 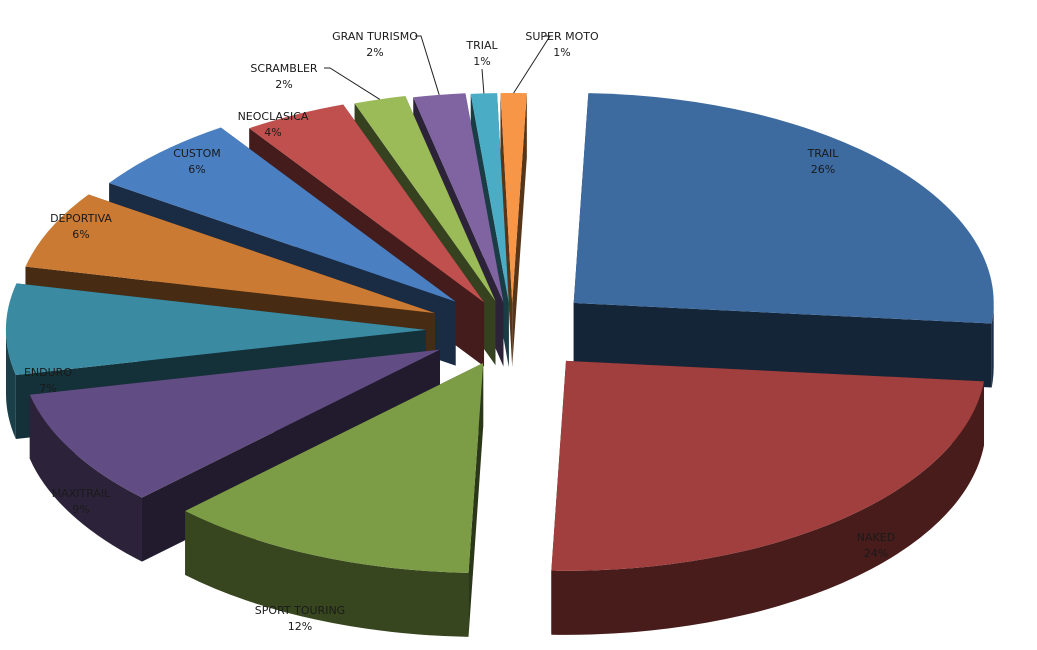 What do you see at coordinates (876, 545) in the screenshot?
I see `data-label: NAKED 24%` at bounding box center [876, 545].